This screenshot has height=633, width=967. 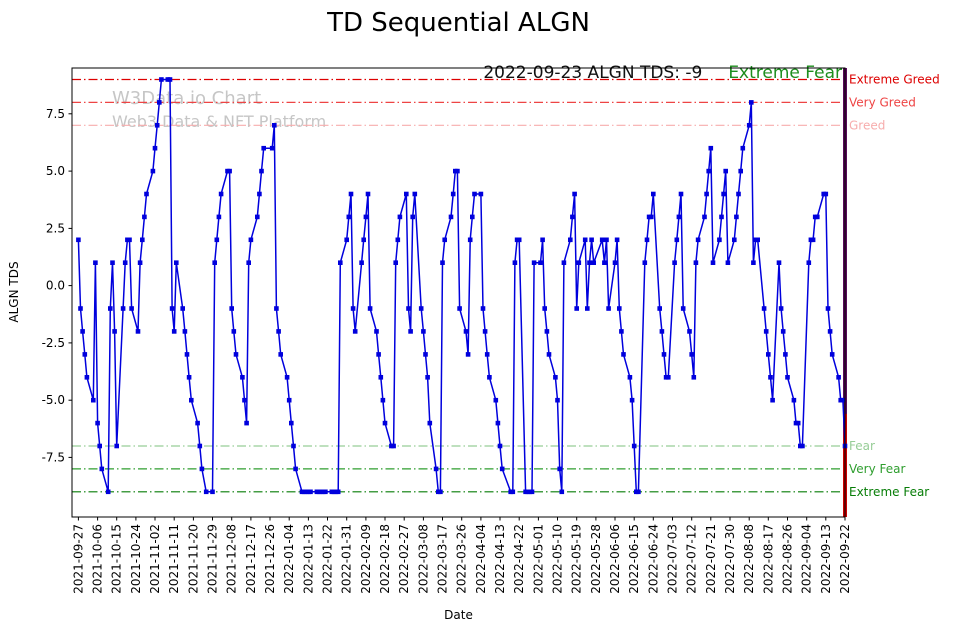 I want to click on x-tick-label: 2022-07-30, so click(x=730, y=559).